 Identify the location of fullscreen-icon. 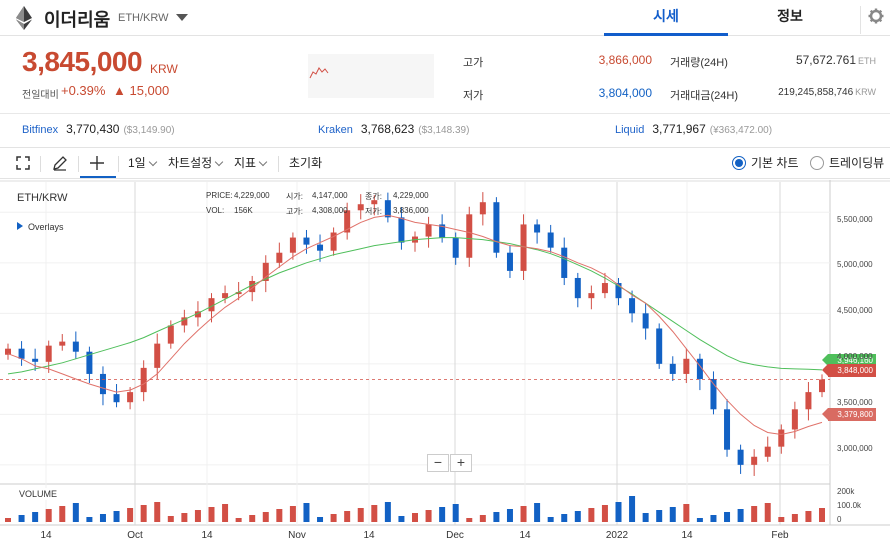
(23, 163).